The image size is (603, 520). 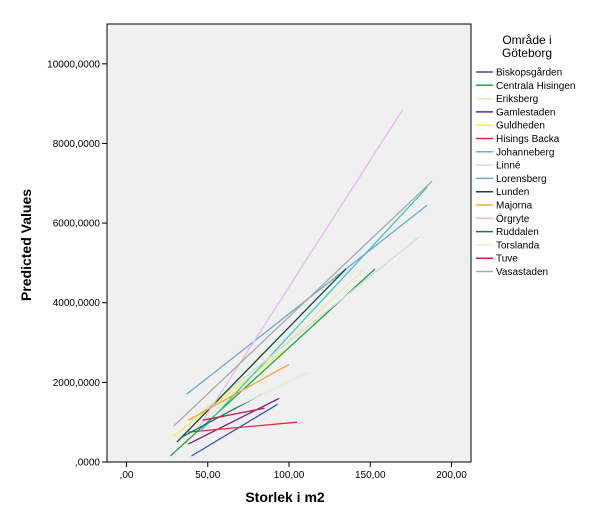 What do you see at coordinates (285, 497) in the screenshot?
I see `x-axis-title: Storlek i m2` at bounding box center [285, 497].